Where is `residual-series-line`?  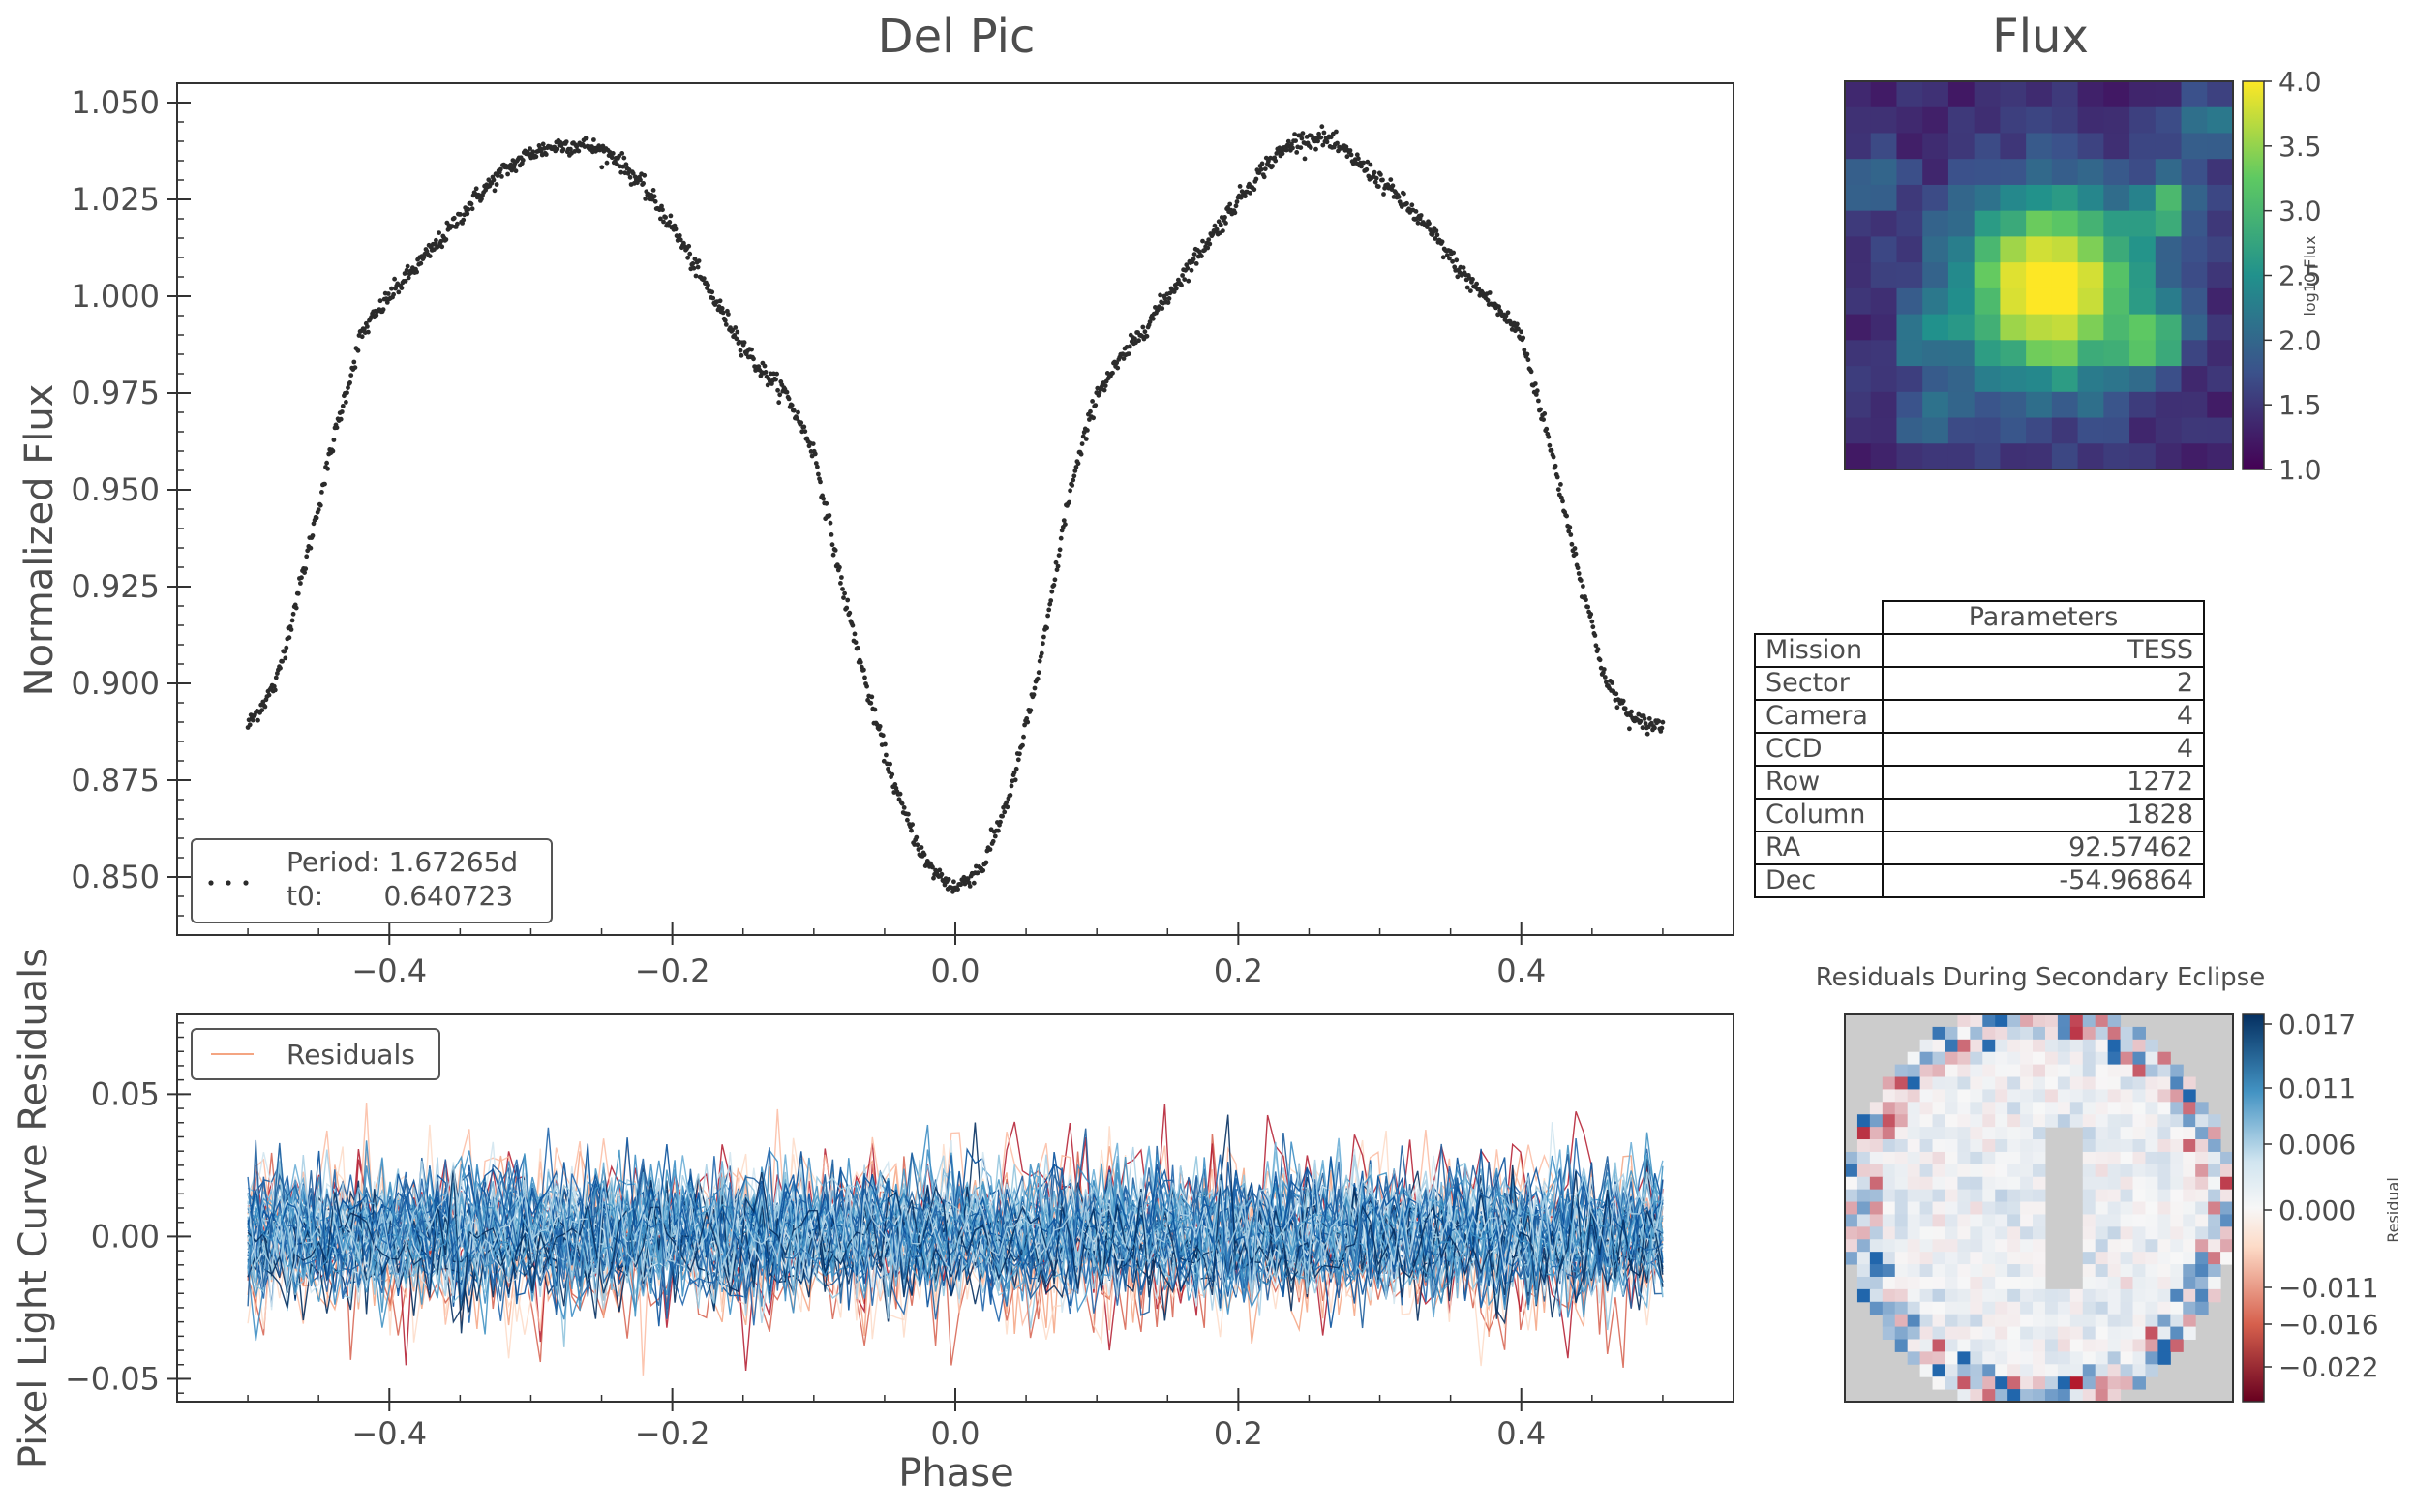 residual-series-line is located at coordinates (955, 1221).